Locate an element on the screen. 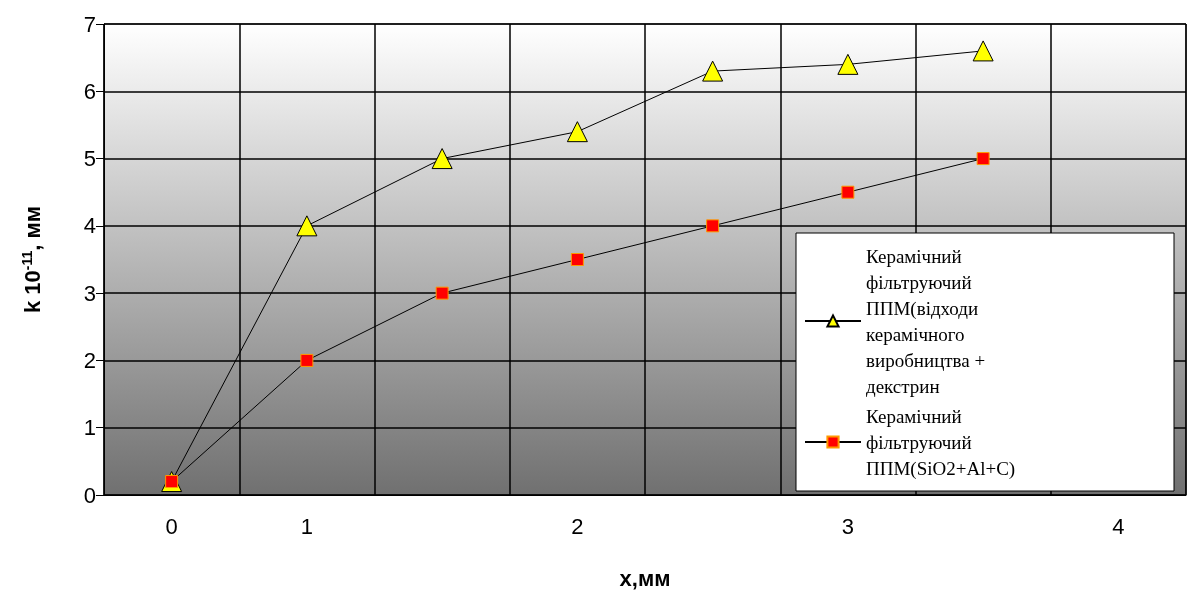 The height and width of the screenshot is (603, 1190). y-tick-label: 1 is located at coordinates (89, 428).